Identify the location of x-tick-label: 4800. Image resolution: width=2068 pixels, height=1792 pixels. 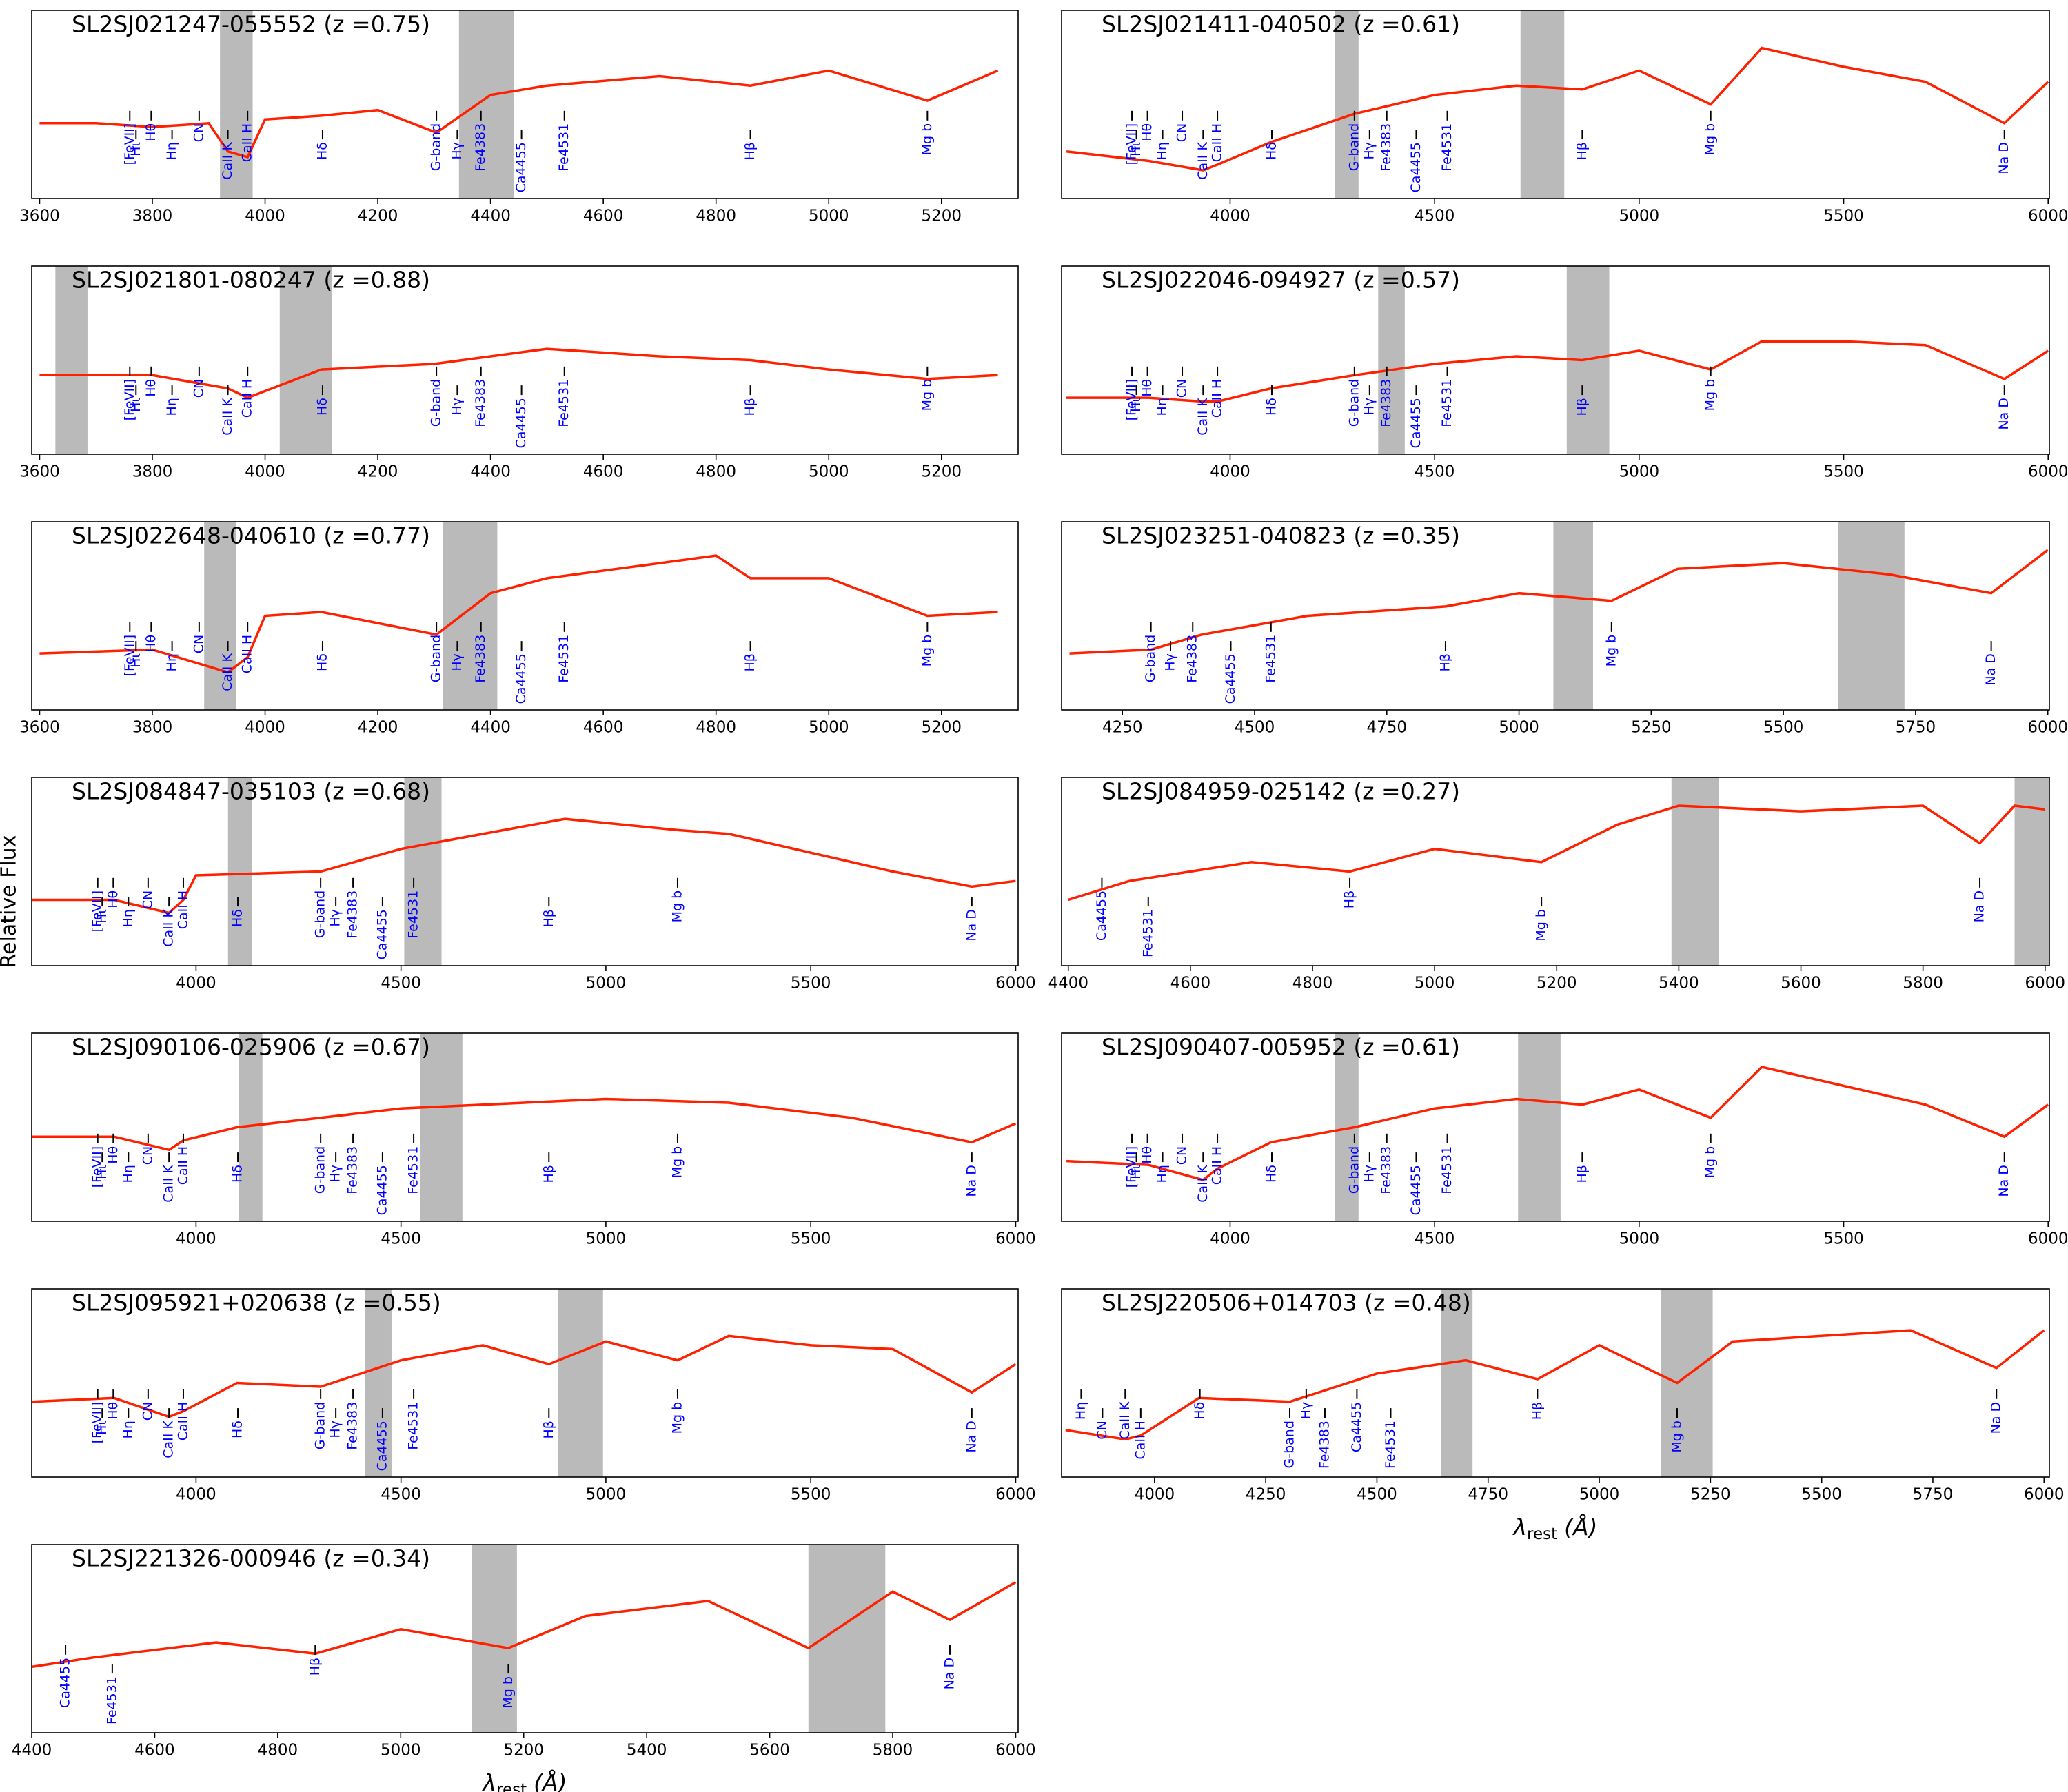
(716, 472).